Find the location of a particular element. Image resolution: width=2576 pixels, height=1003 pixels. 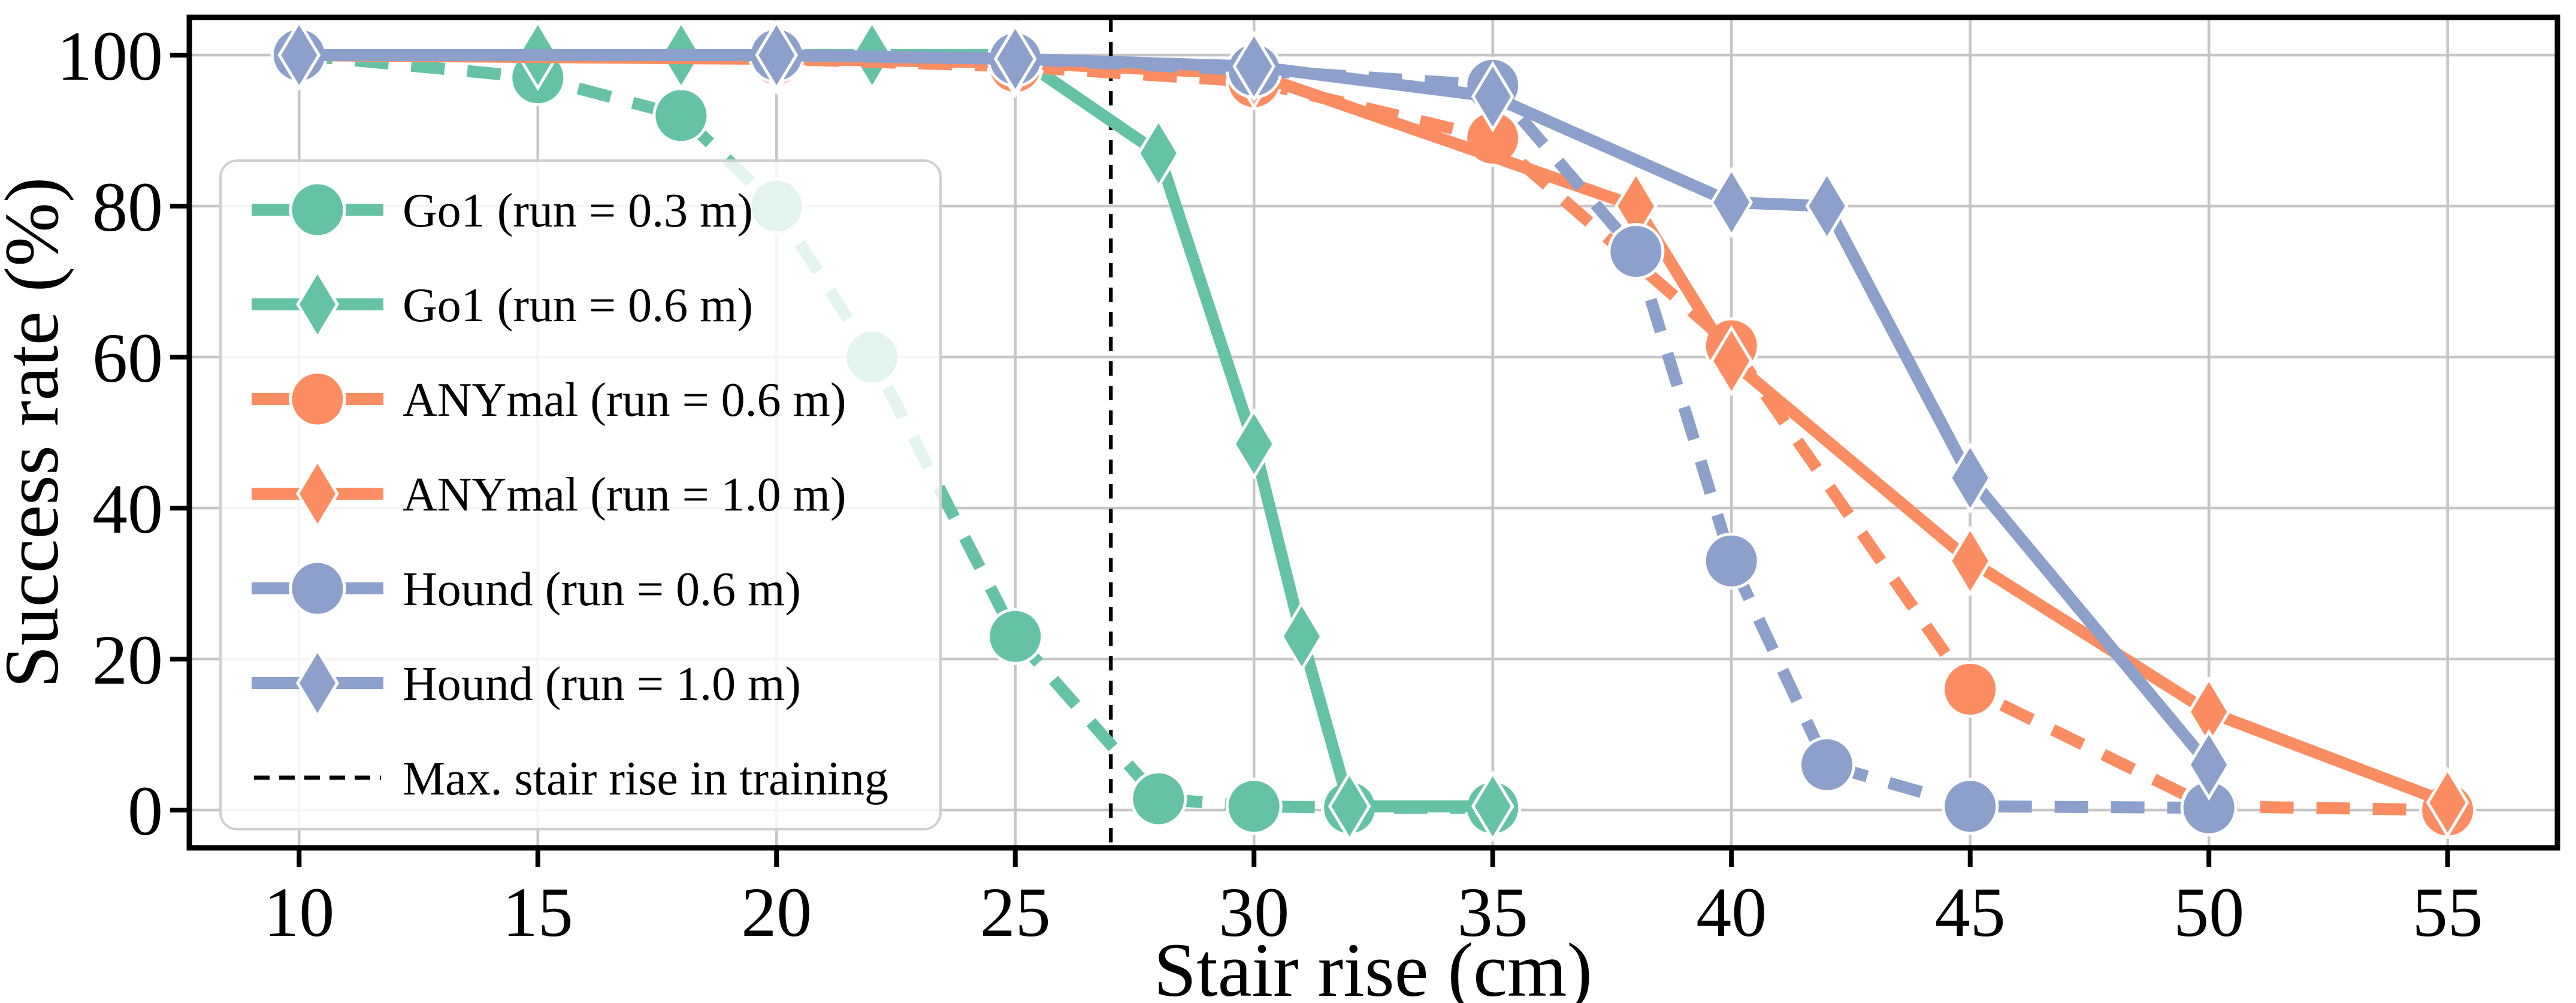

legend-item-anymal-10: ANYmal (run = 1.0 m) is located at coordinates (549, 494).